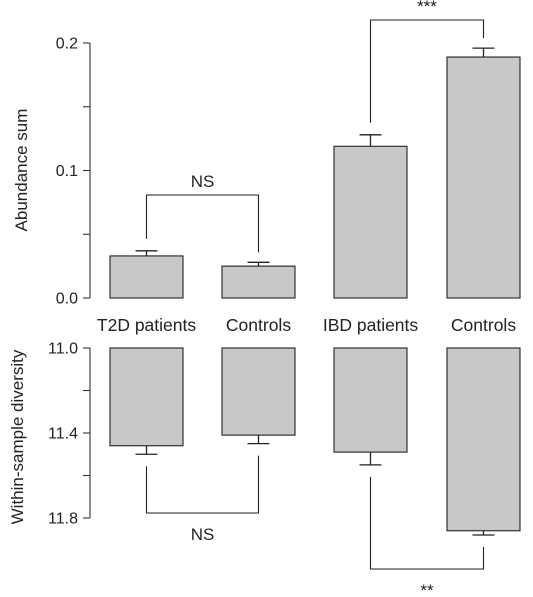  What do you see at coordinates (371, 325) in the screenshot?
I see `category-label: IBD patients` at bounding box center [371, 325].